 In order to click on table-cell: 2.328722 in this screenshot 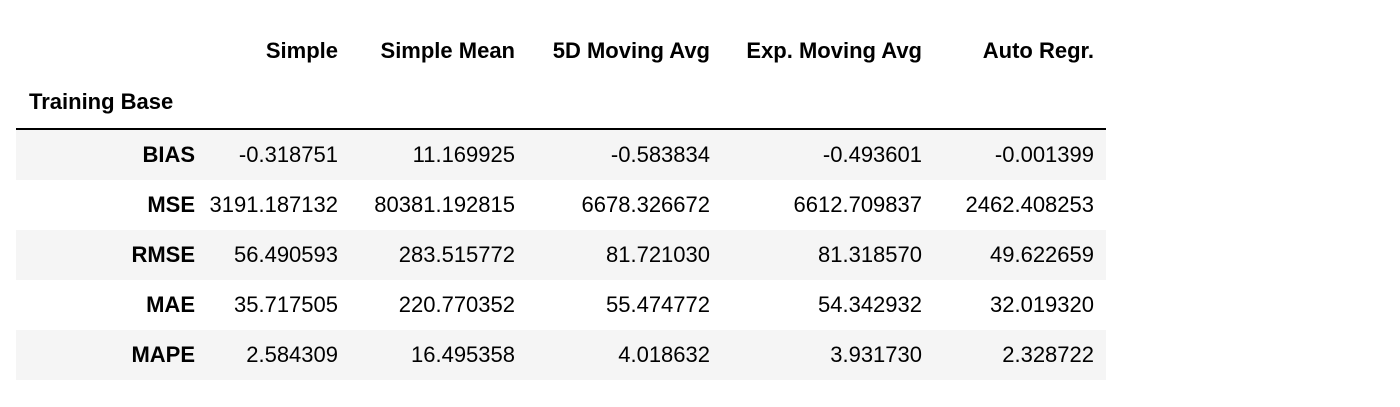, I will do `click(1048, 354)`.